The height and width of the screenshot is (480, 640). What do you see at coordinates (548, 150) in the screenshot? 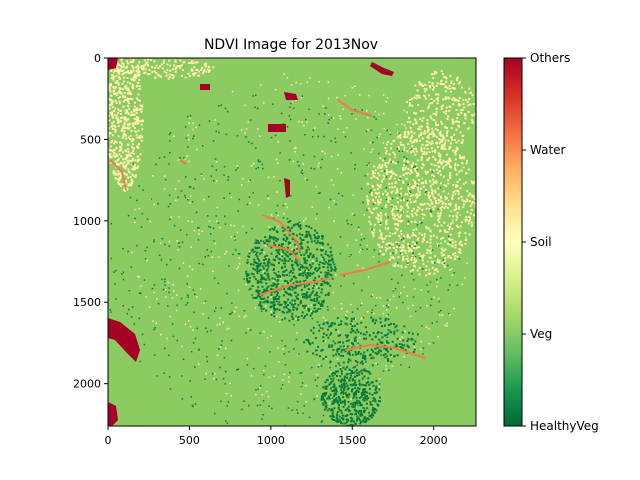
I see `colorbar-label: Water` at bounding box center [548, 150].